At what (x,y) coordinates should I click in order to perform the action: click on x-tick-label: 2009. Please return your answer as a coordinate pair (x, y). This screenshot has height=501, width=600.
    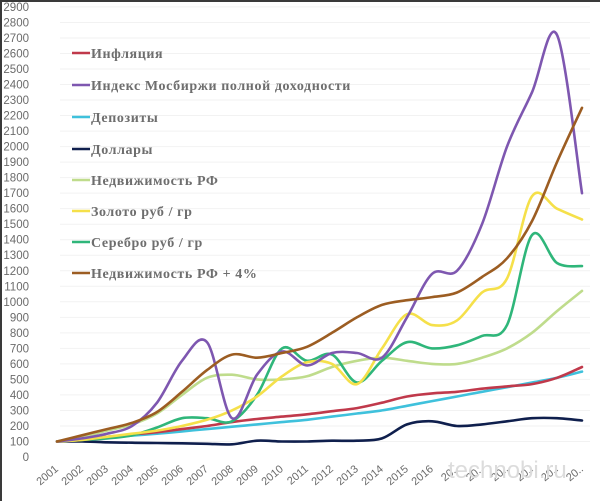
    Looking at the image, I should click on (247, 475).